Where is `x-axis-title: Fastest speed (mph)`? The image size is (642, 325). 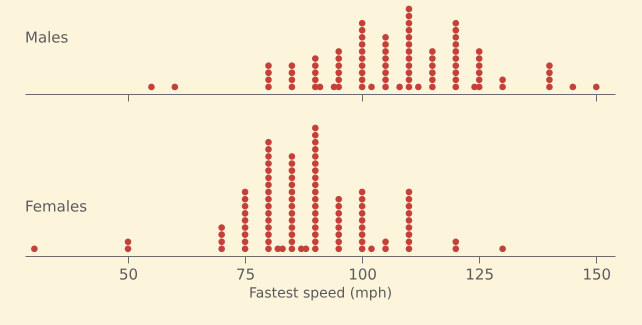
x-axis-title: Fastest speed (mph) is located at coordinates (320, 294).